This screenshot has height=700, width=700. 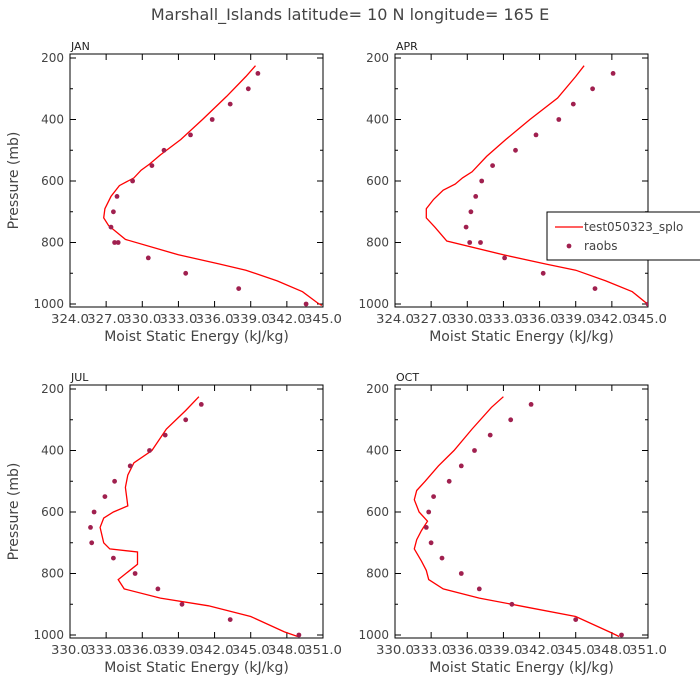 I want to click on panel-label: OCT, so click(x=407, y=377).